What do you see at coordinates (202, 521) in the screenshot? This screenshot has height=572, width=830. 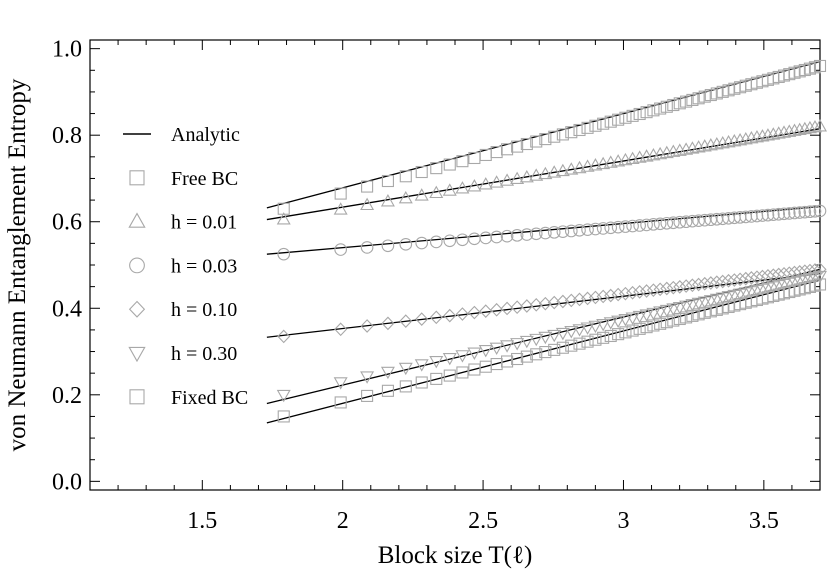 I see `x-tick-label: 1.5` at bounding box center [202, 521].